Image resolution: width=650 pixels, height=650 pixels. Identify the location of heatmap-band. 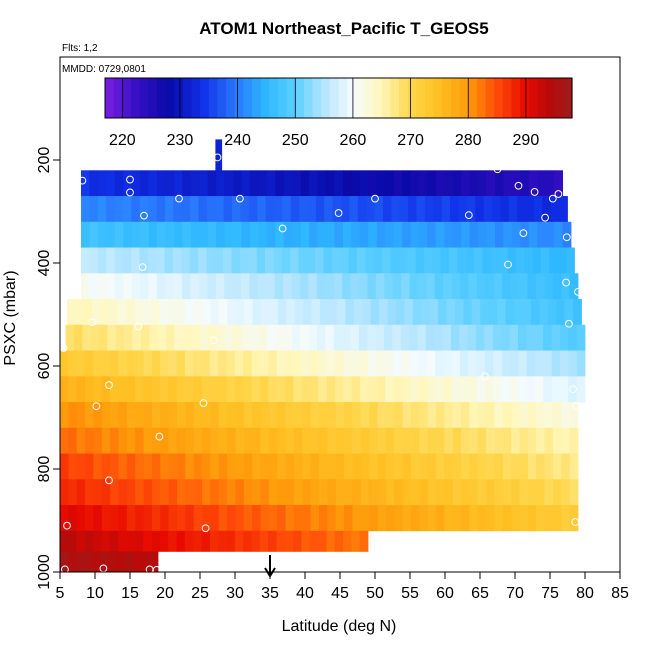
(323, 363).